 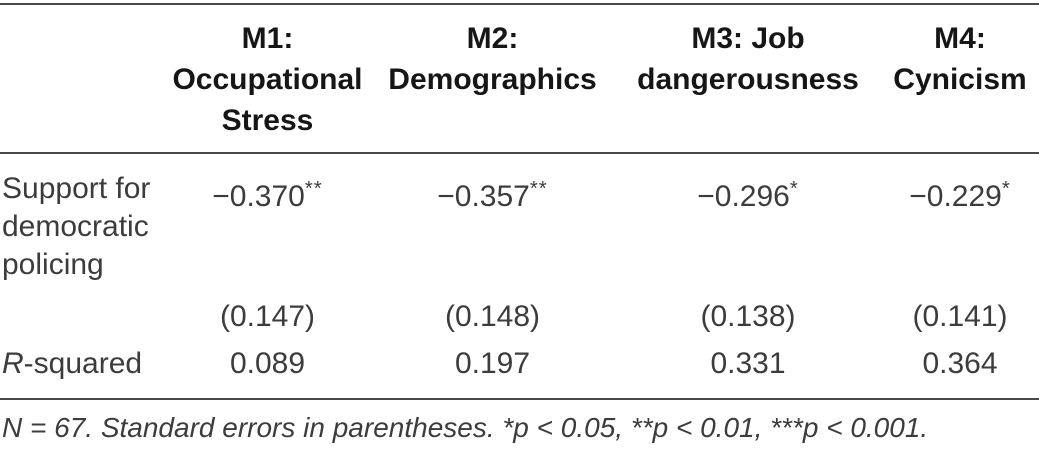 I want to click on rsquared-cell-m1: 0.089, so click(x=267, y=363).